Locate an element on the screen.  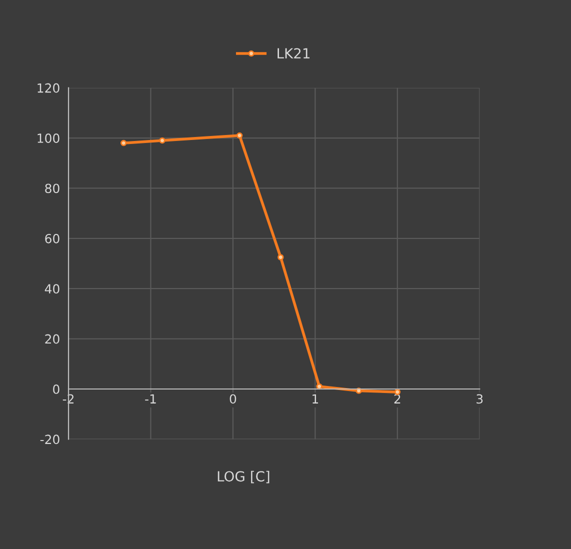
x-tick-label: 2 is located at coordinates (397, 399).